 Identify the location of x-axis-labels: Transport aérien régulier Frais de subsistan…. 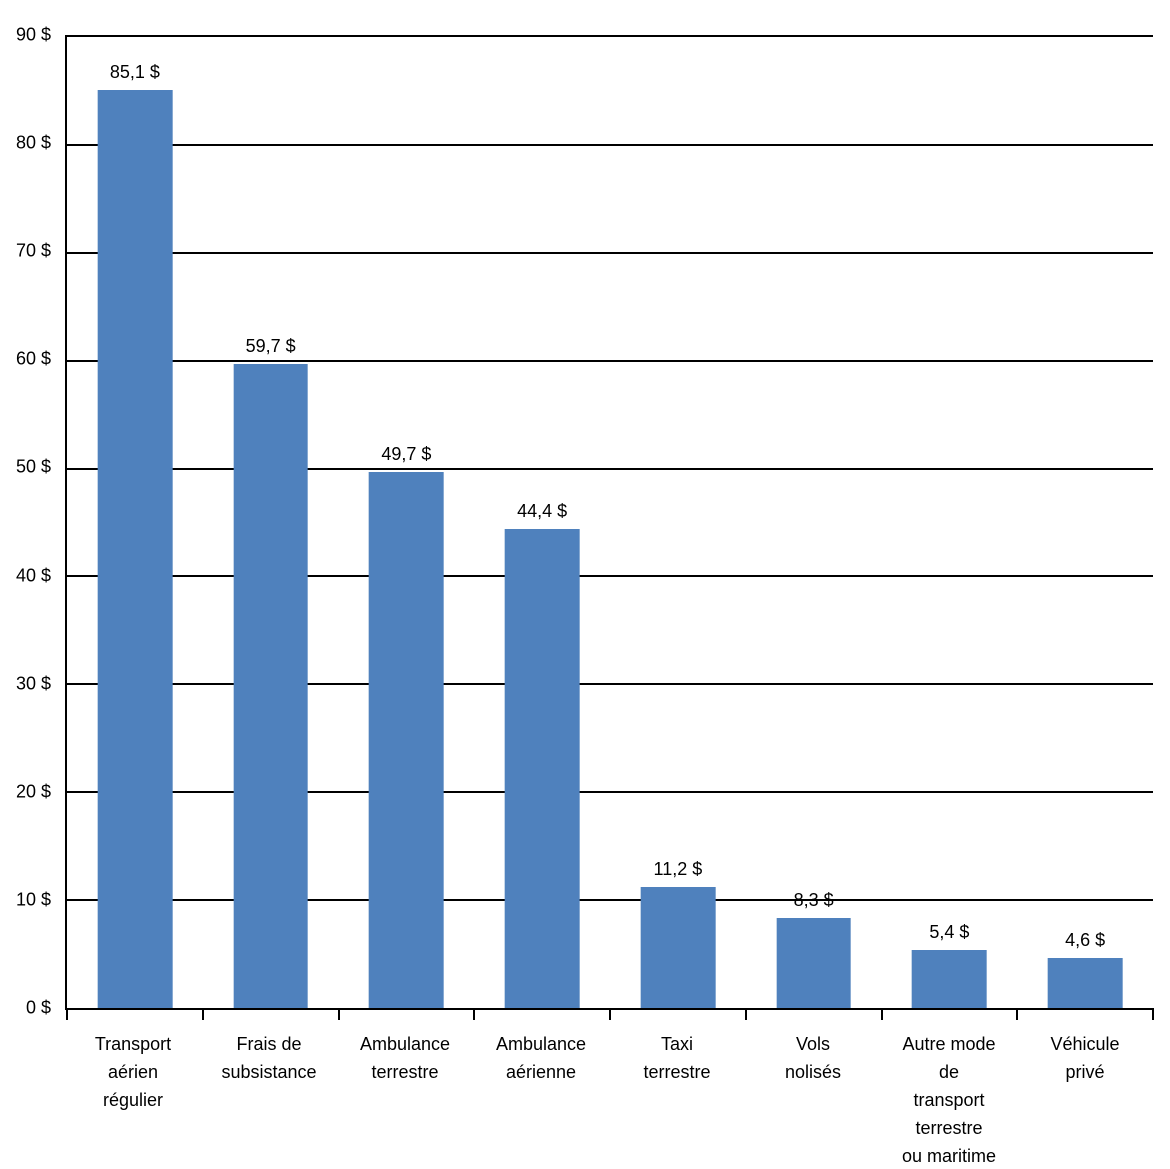
(609, 1099).